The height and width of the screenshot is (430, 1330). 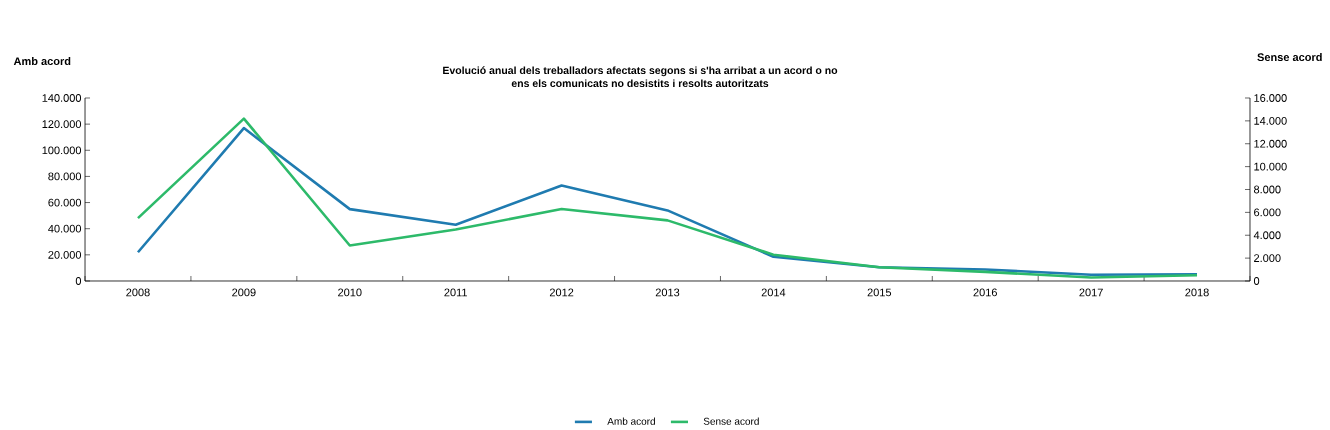 I want to click on x-tick-label: 2016, so click(x=985, y=292).